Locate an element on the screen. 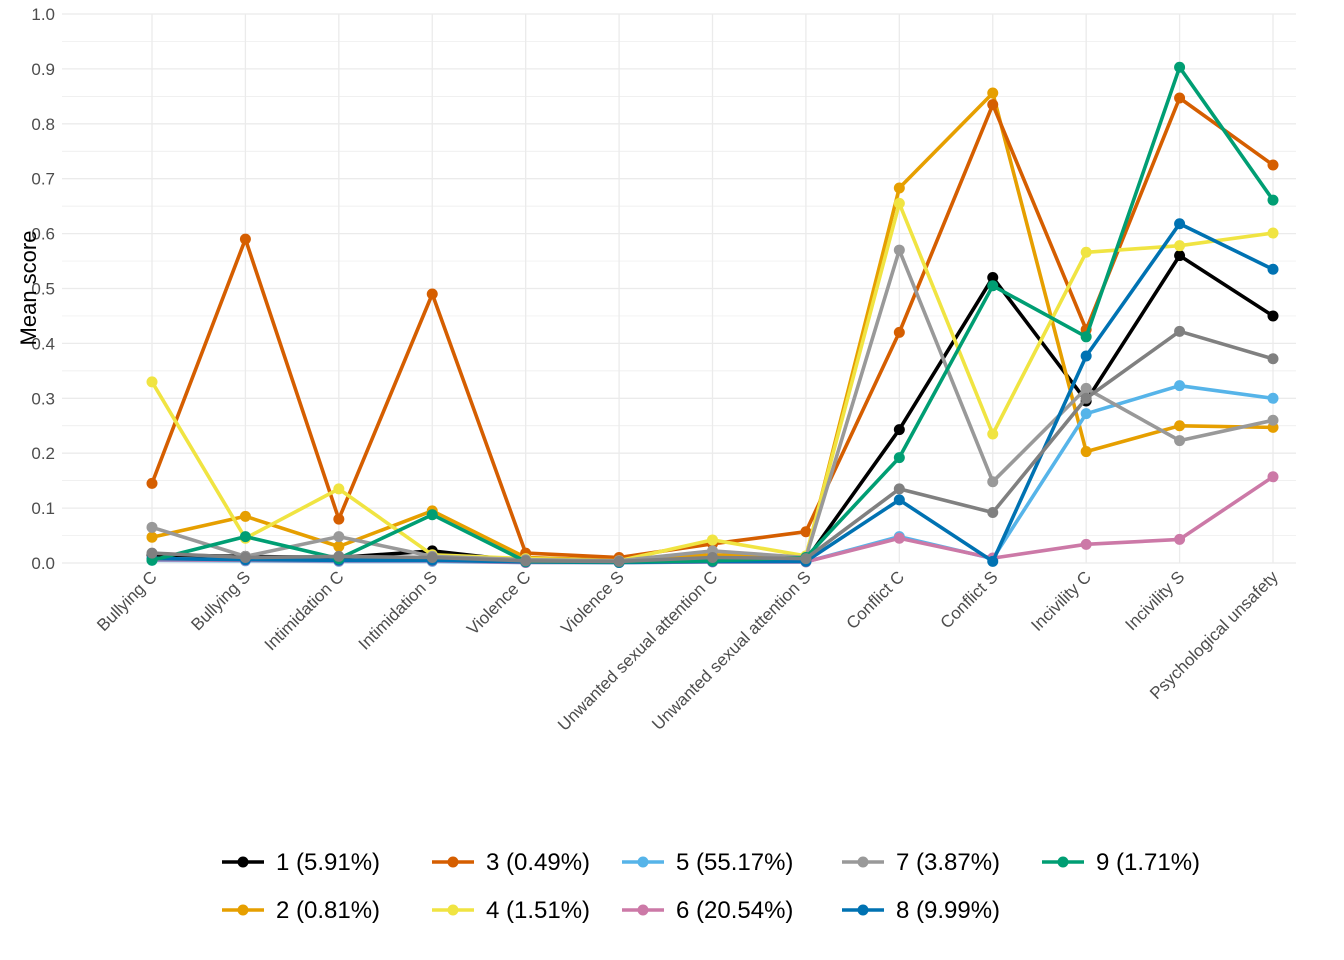 This screenshot has height=960, width=1344. legend-item: 6 (20.54%) is located at coordinates (707, 910).